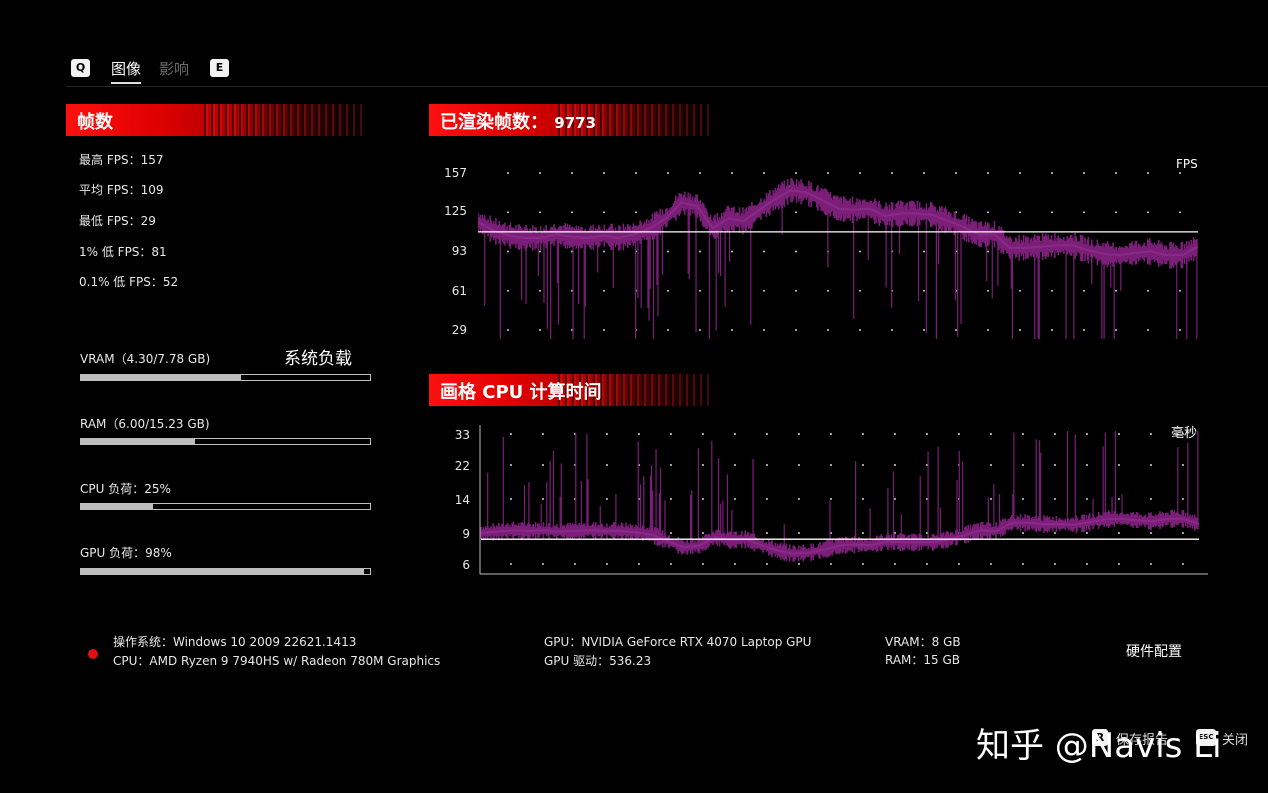  I want to click on gpu-driver-info: GPU 驱动：536.23, so click(598, 661).